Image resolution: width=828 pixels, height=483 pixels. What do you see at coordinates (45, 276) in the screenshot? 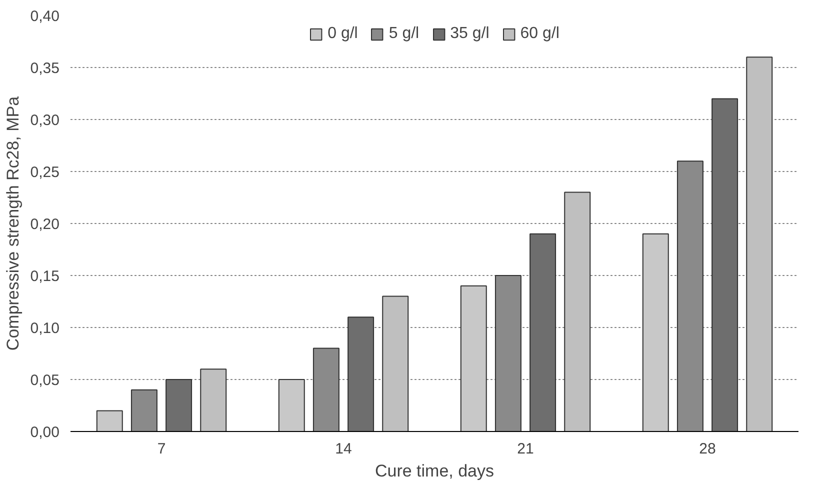
I see `y-tick-label: 0,15` at bounding box center [45, 276].